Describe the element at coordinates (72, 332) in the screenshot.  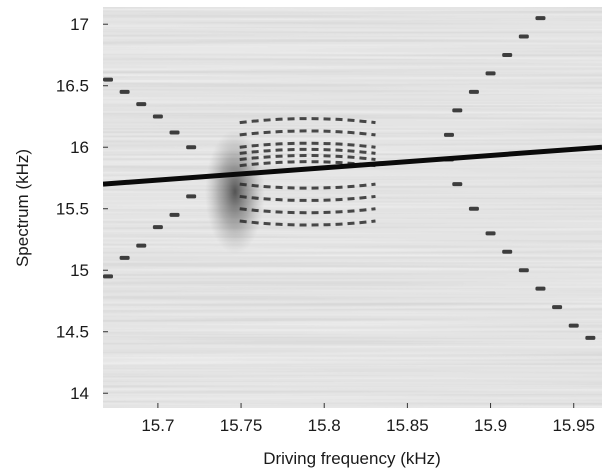
I see `y-tick-label: 14.5` at that location.